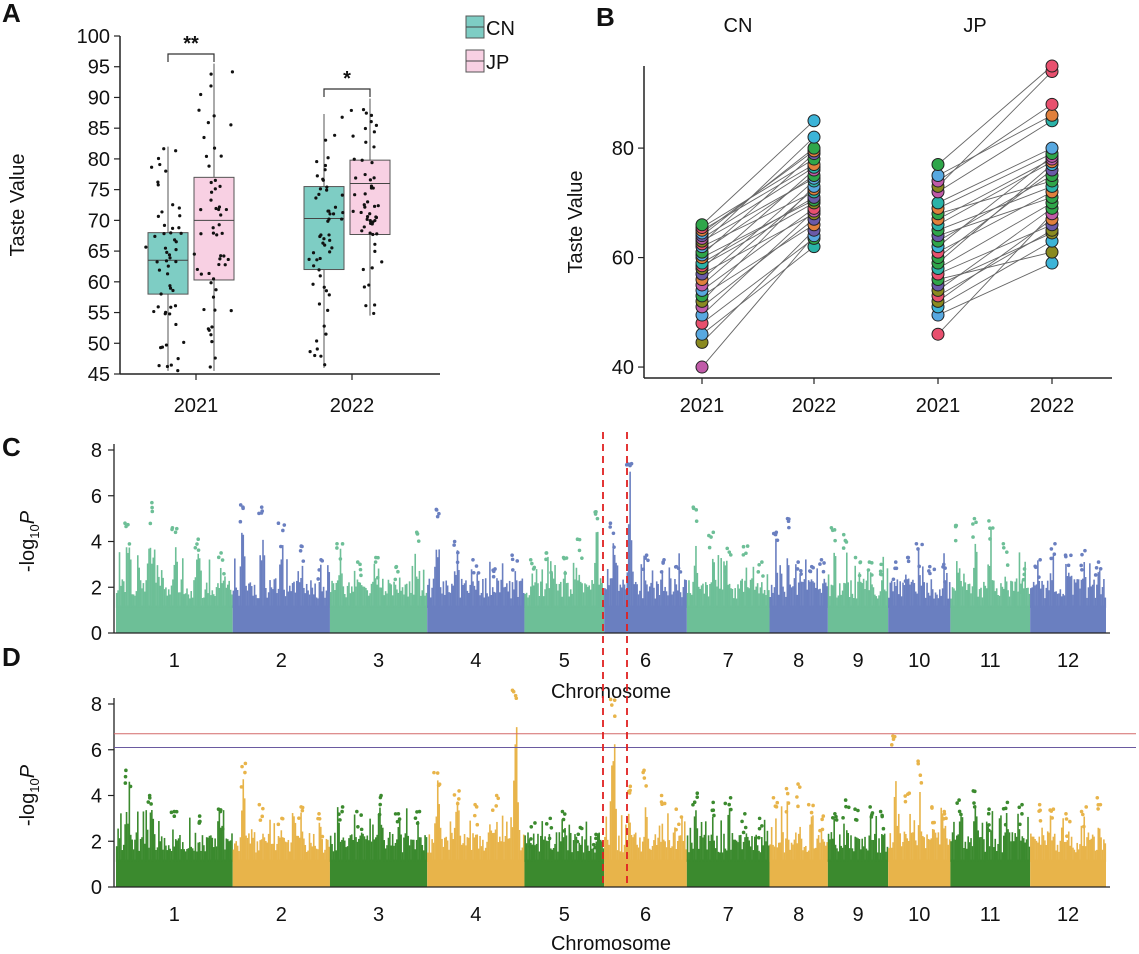 Image resolution: width=1139 pixels, height=954 pixels. Describe the element at coordinates (347, 79) in the screenshot. I see `significance-label: *` at that location.